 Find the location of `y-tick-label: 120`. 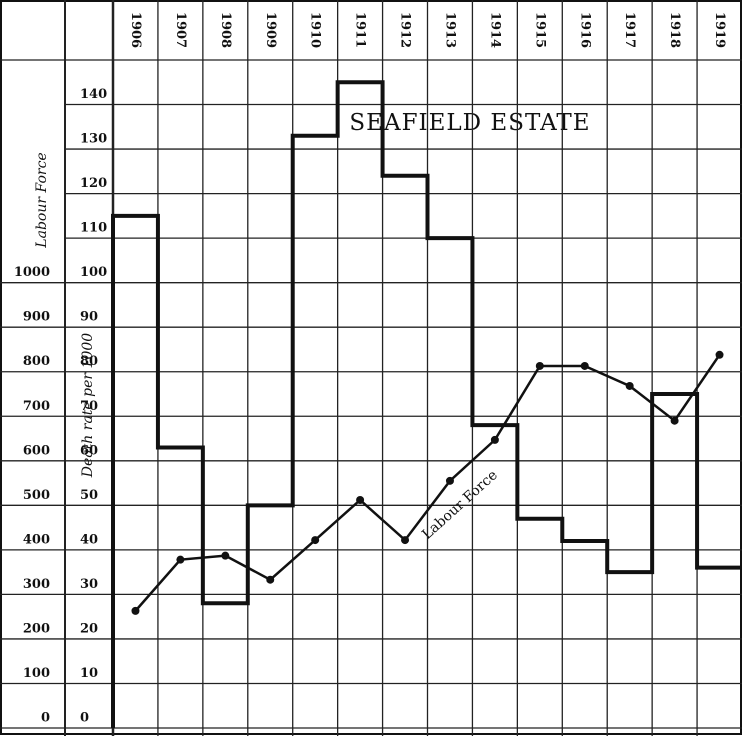

y-tick-label: 120 is located at coordinates (93, 183).